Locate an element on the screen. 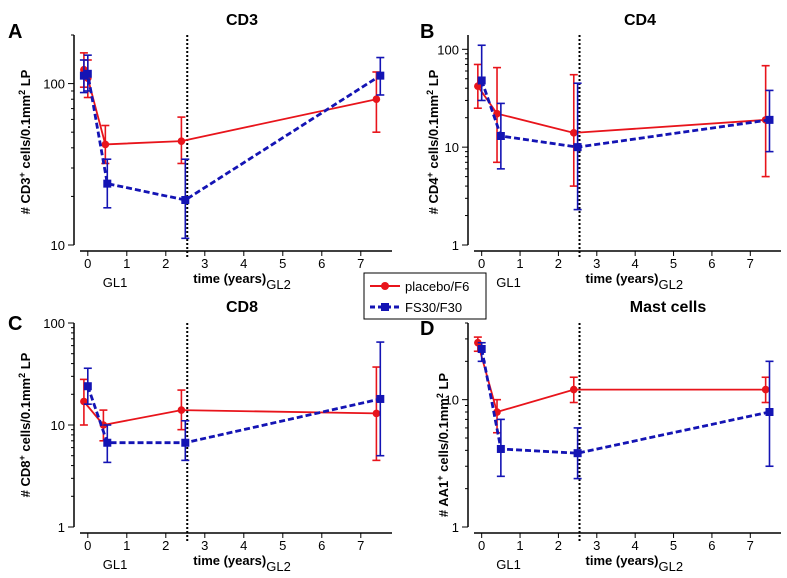  panel-b-xlabel-main: time (years) is located at coordinates (622, 278).